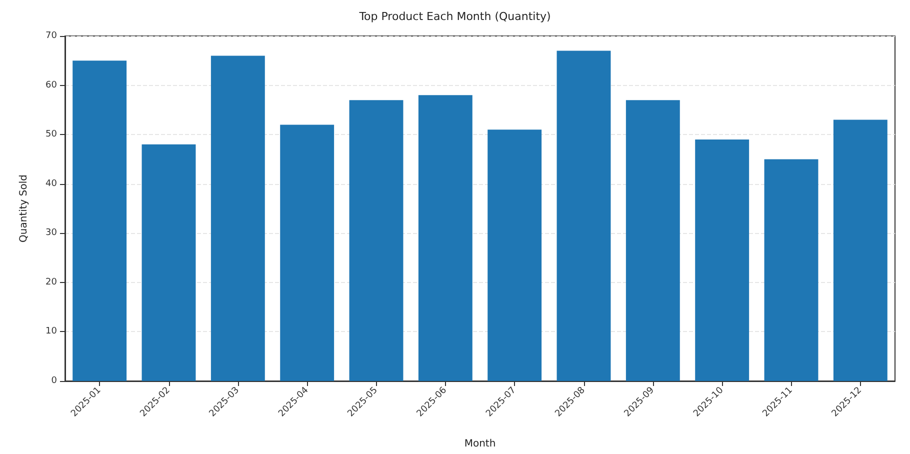 Image resolution: width=910 pixels, height=454 pixels. Describe the element at coordinates (52, 282) in the screenshot. I see `y-tick-label: 20` at that location.